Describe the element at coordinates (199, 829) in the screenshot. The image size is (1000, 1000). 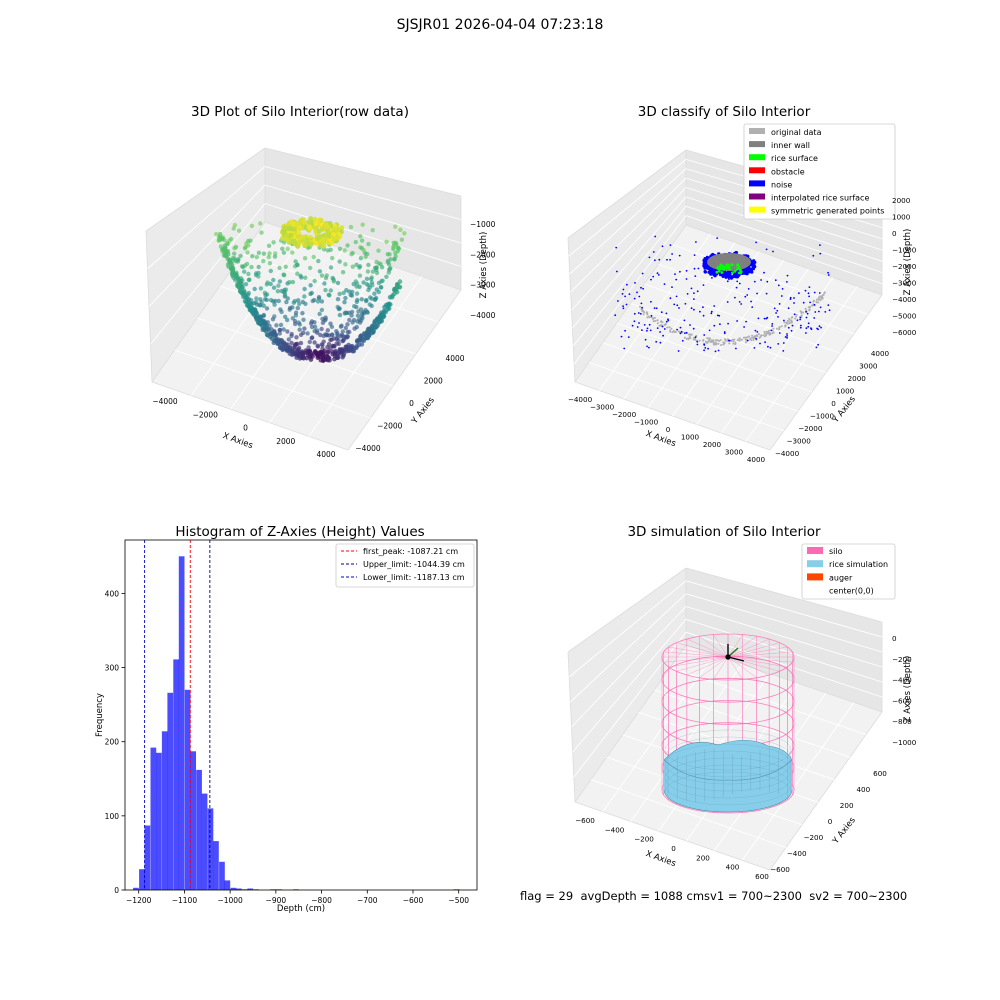
I see `hist-bar` at that location.